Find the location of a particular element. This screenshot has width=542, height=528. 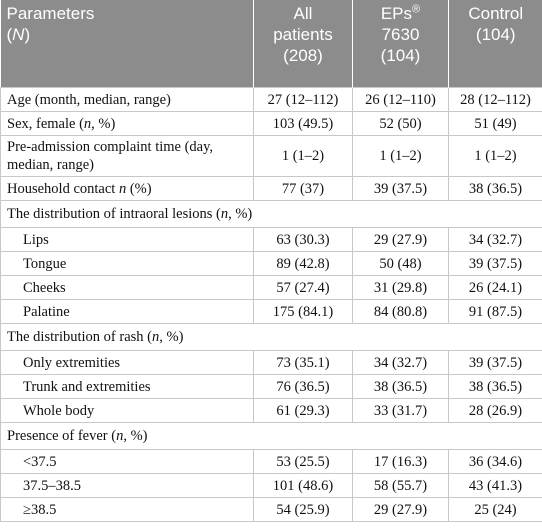

text-segment: Household contact is located at coordinates (63, 188).